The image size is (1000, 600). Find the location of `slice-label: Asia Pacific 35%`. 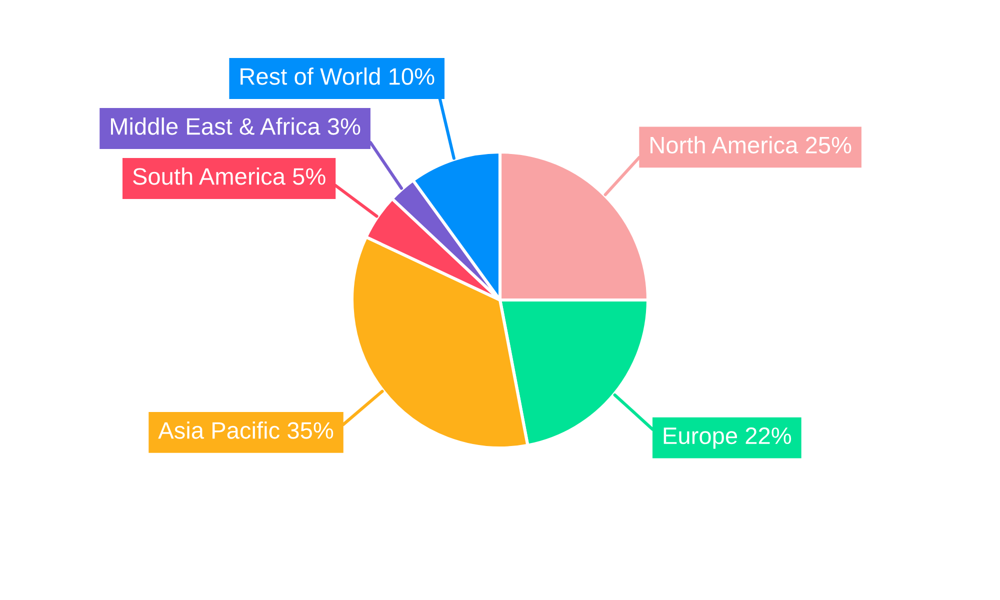

slice-label: Asia Pacific 35% is located at coordinates (246, 430).